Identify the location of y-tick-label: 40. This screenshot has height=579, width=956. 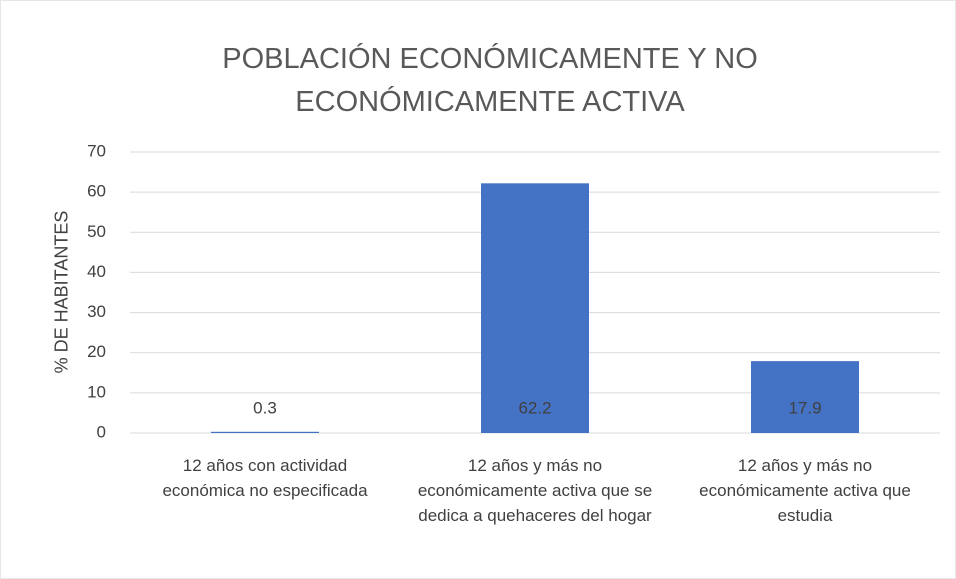
(96, 271).